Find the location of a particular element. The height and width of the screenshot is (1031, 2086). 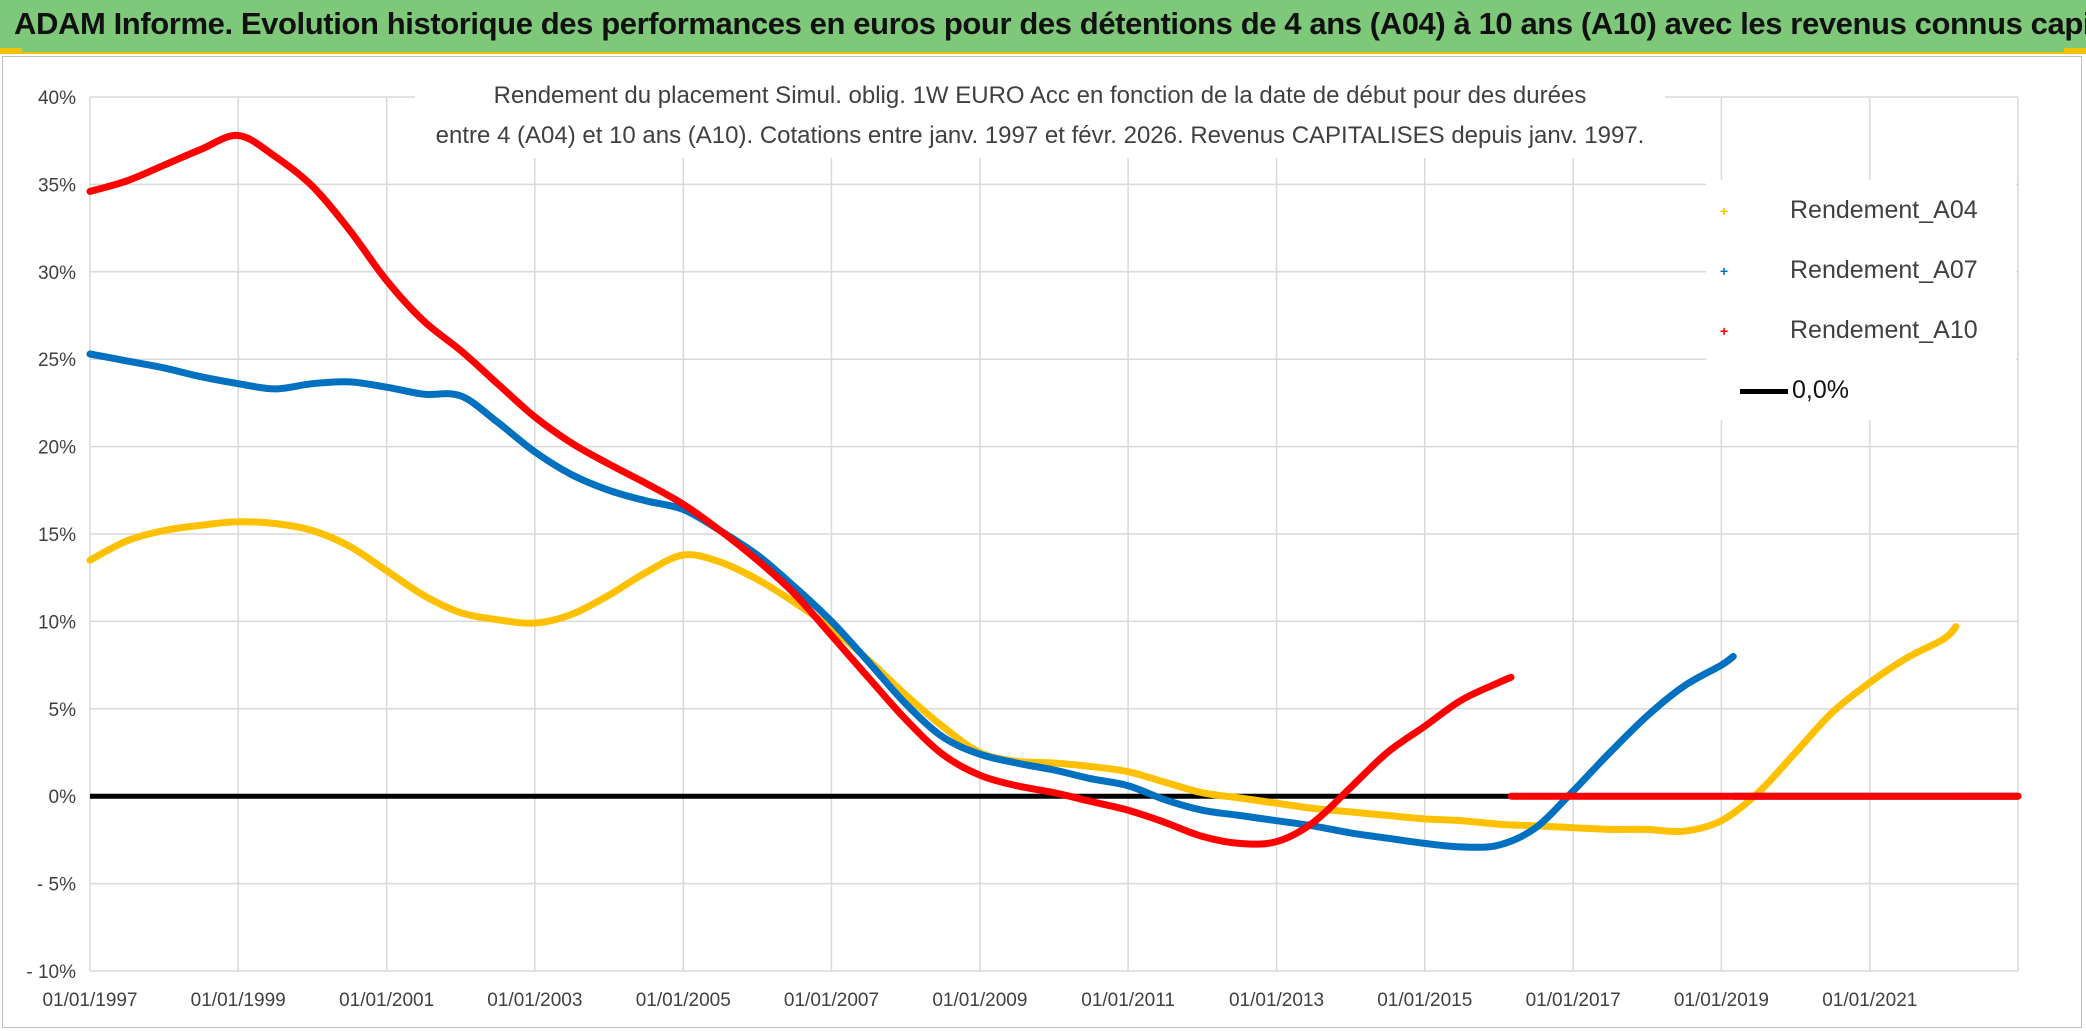

x-tick-label: 01/01/1999 is located at coordinates (238, 1000).